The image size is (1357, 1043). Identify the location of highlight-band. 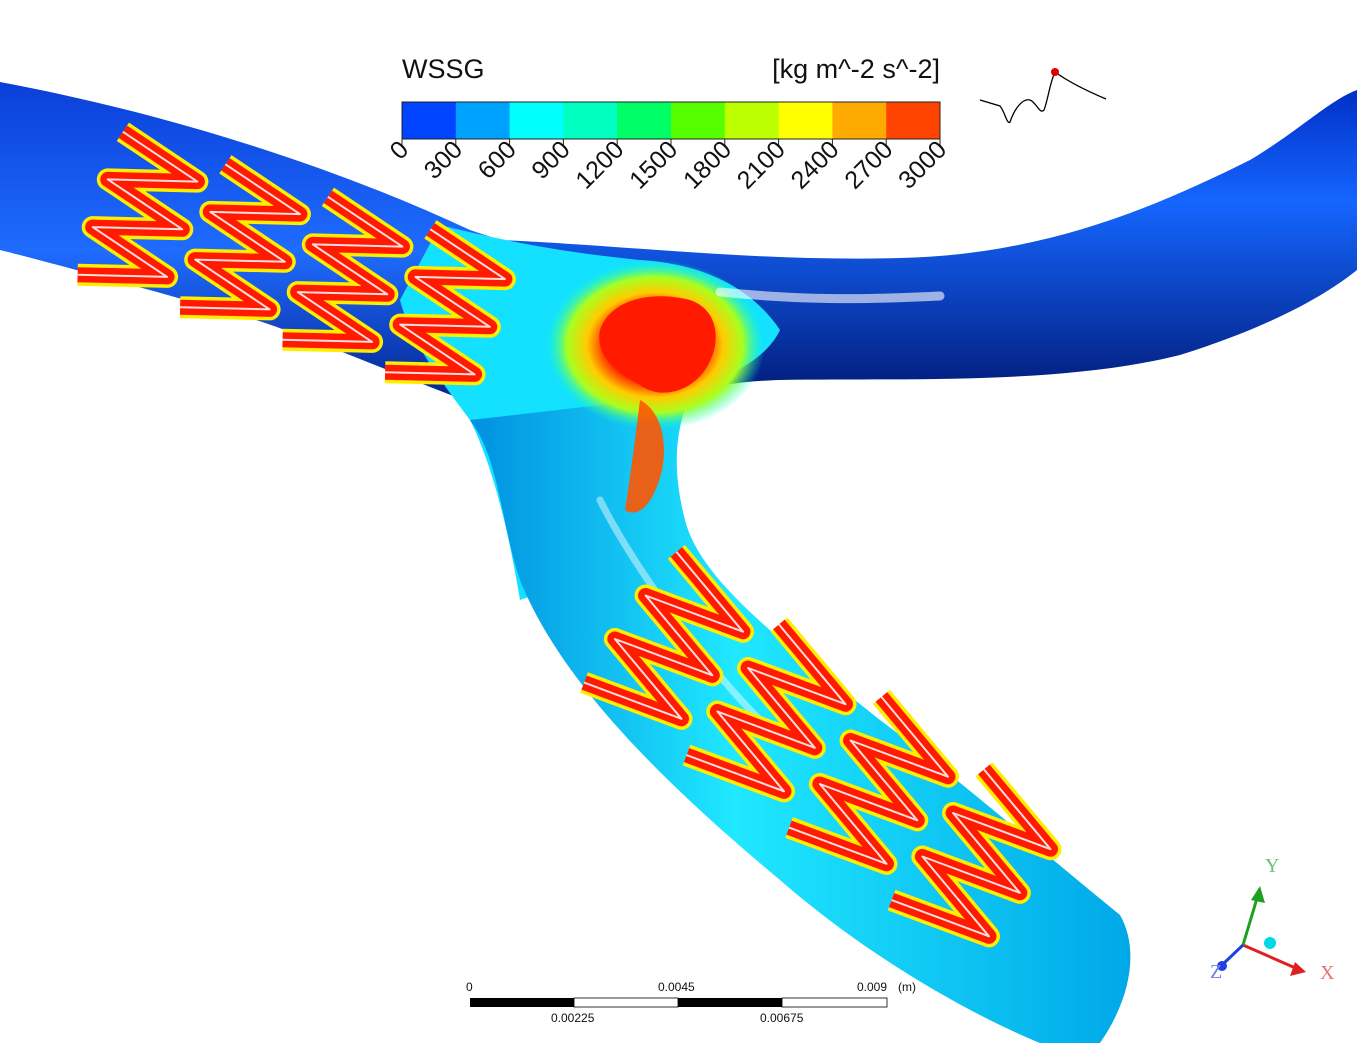
(830, 295).